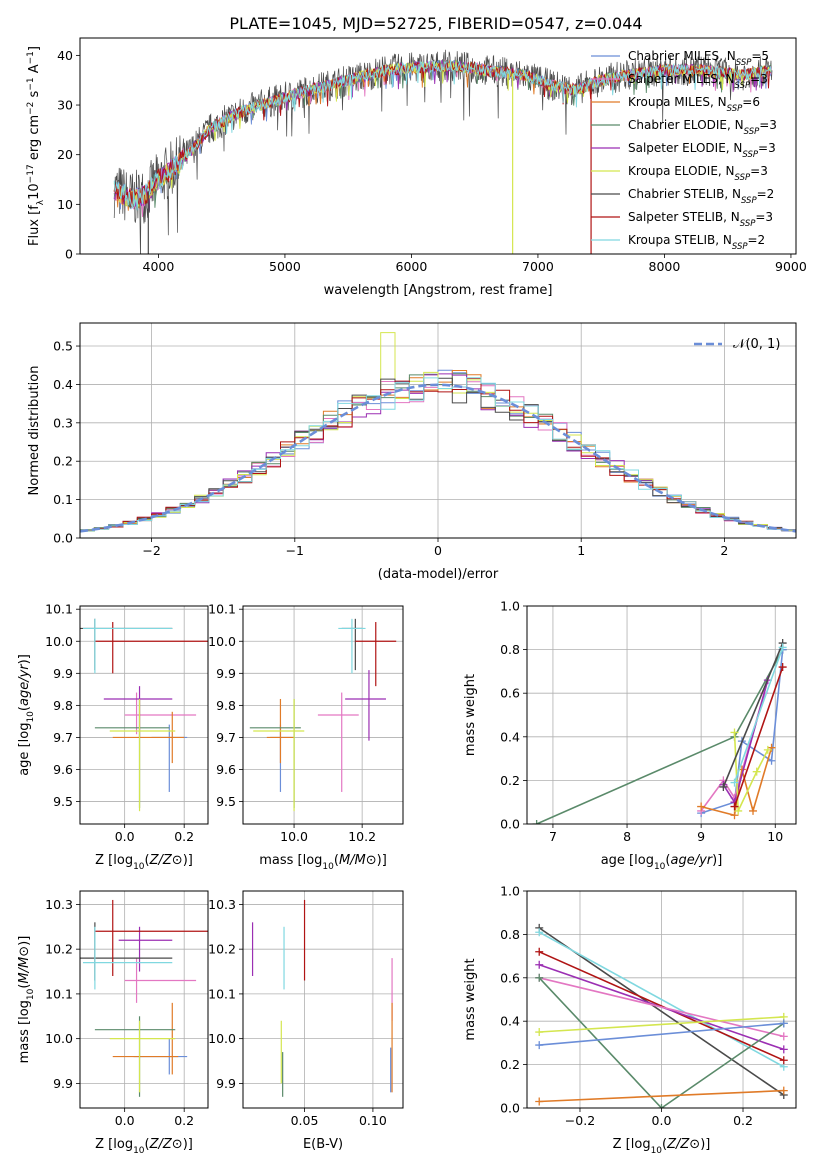 The height and width of the screenshot is (1170, 819). What do you see at coordinates (63, 801) in the screenshot?
I see `y-tick-label: 9.5` at bounding box center [63, 801].